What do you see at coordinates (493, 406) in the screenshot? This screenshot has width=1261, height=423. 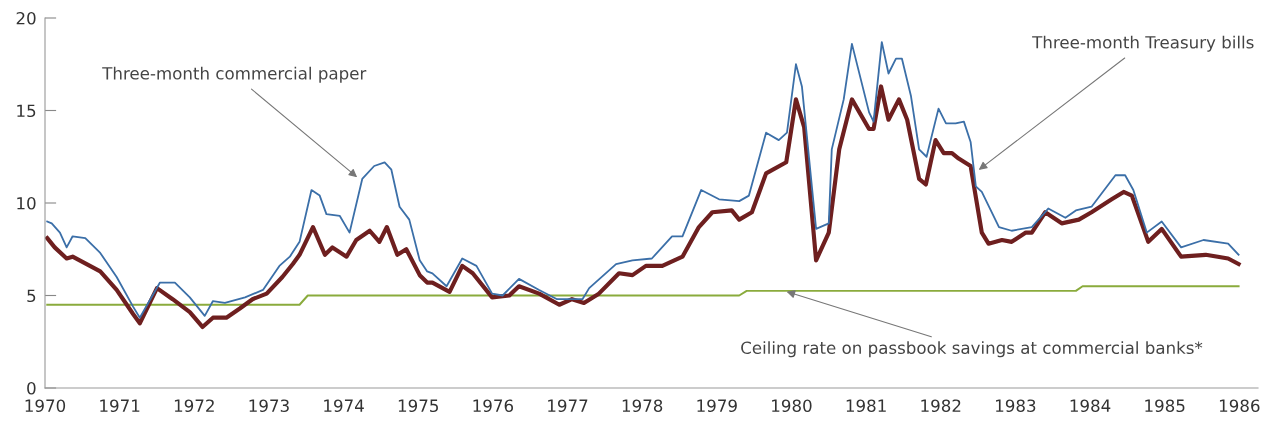 I see `x-tick-label: 1976` at bounding box center [493, 406].